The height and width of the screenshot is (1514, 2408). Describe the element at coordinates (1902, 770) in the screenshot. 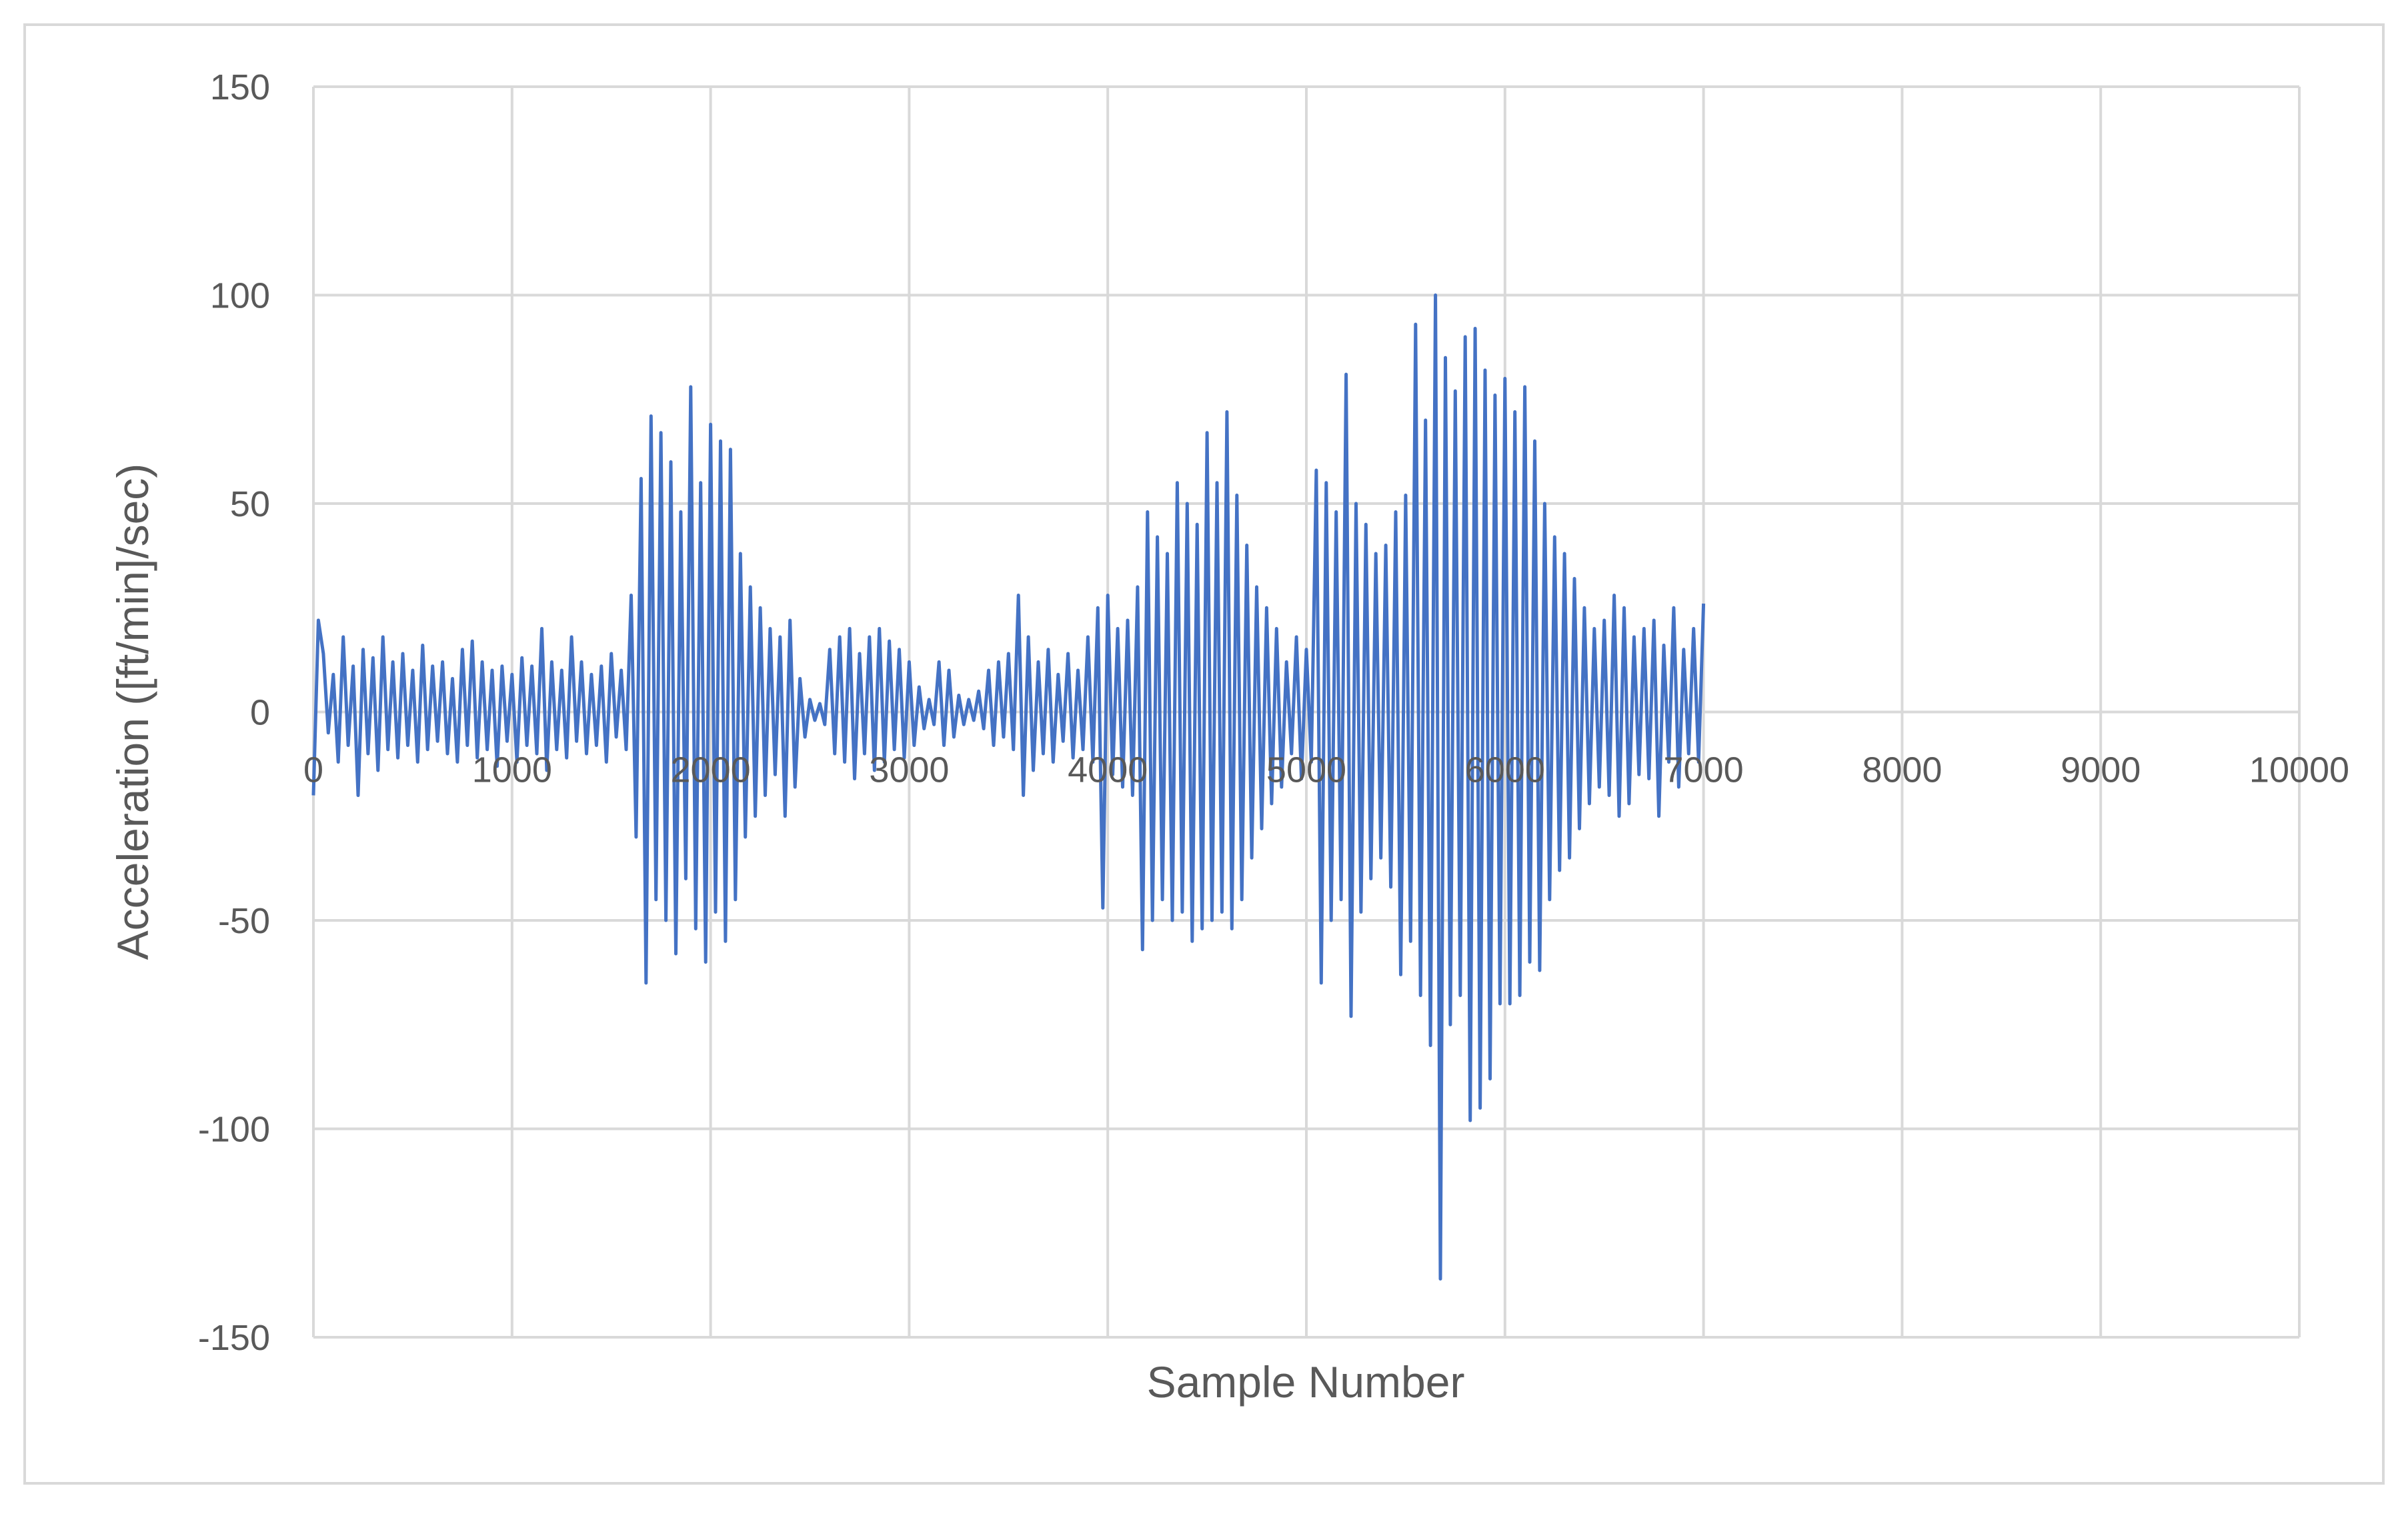

I see `x-tick-label: 8000` at that location.